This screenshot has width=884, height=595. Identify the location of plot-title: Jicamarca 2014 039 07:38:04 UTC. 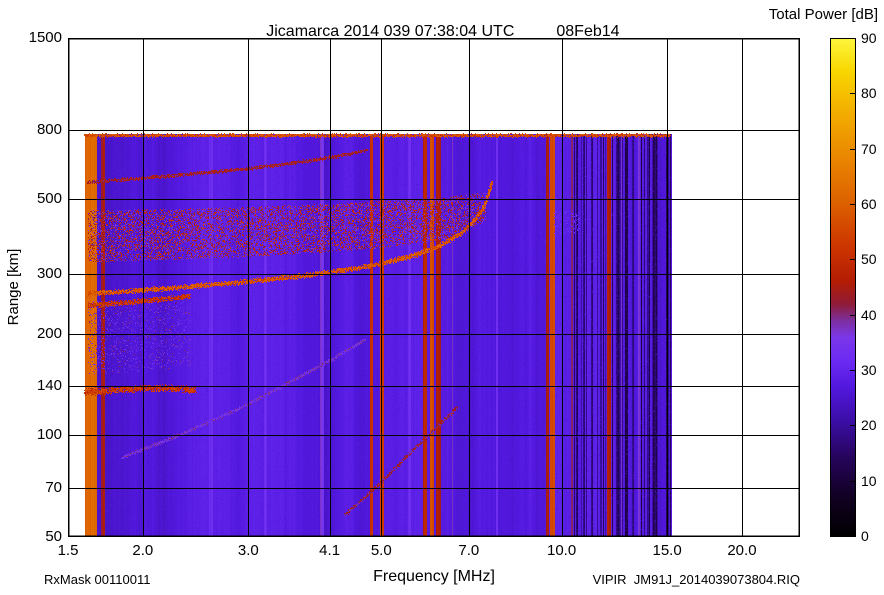
(390, 31).